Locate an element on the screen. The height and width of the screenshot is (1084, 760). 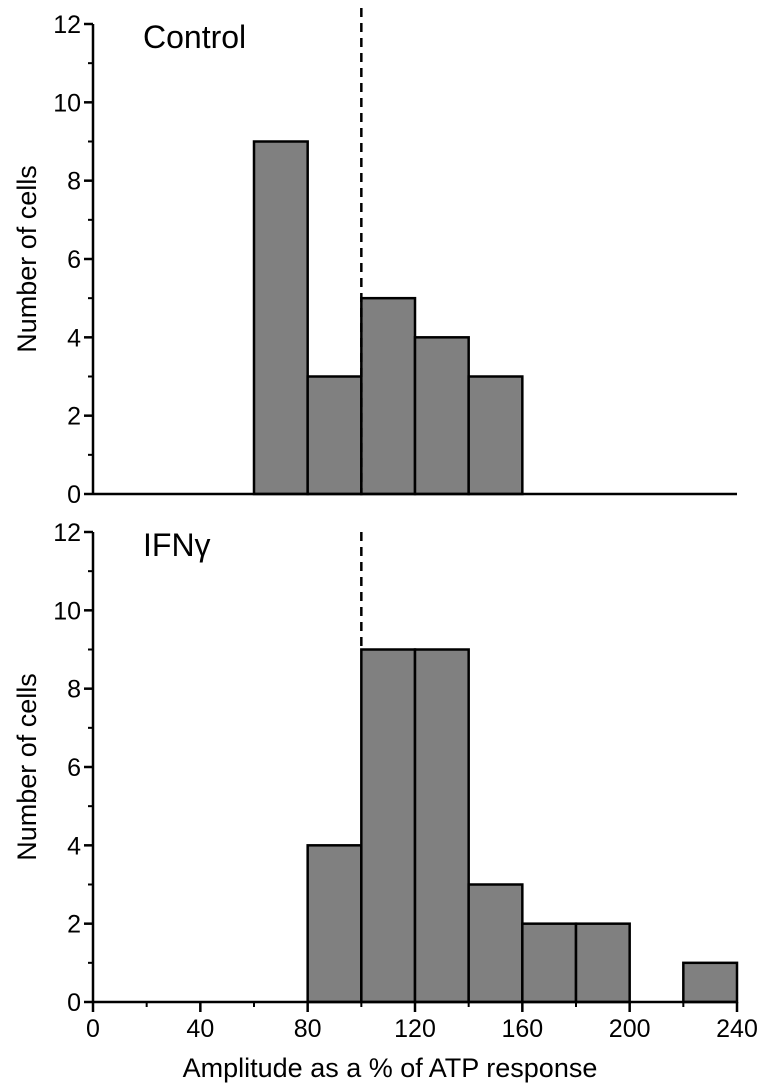
x-tick-label: 160 is located at coordinates (522, 1029).